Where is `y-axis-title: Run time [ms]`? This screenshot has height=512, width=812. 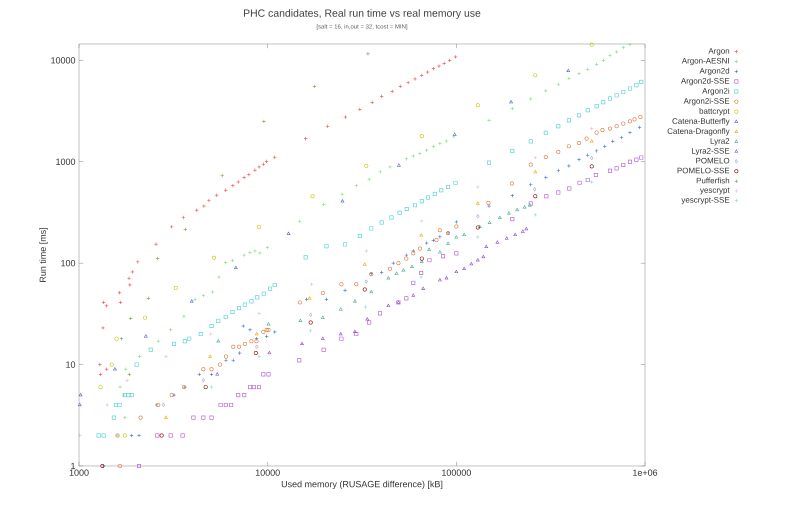
y-axis-title: Run time [ms] is located at coordinates (43, 255).